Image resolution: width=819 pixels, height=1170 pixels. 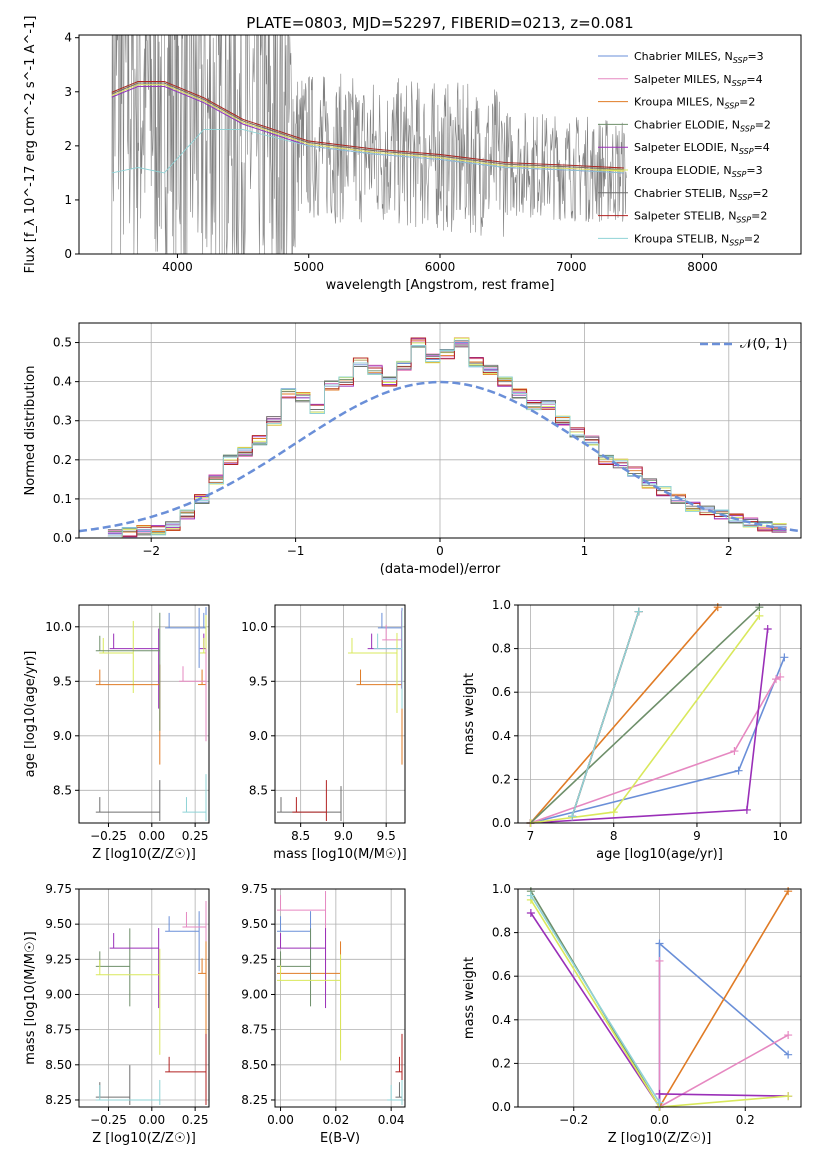 I want to click on x-tick-label: 9, so click(x=697, y=836).